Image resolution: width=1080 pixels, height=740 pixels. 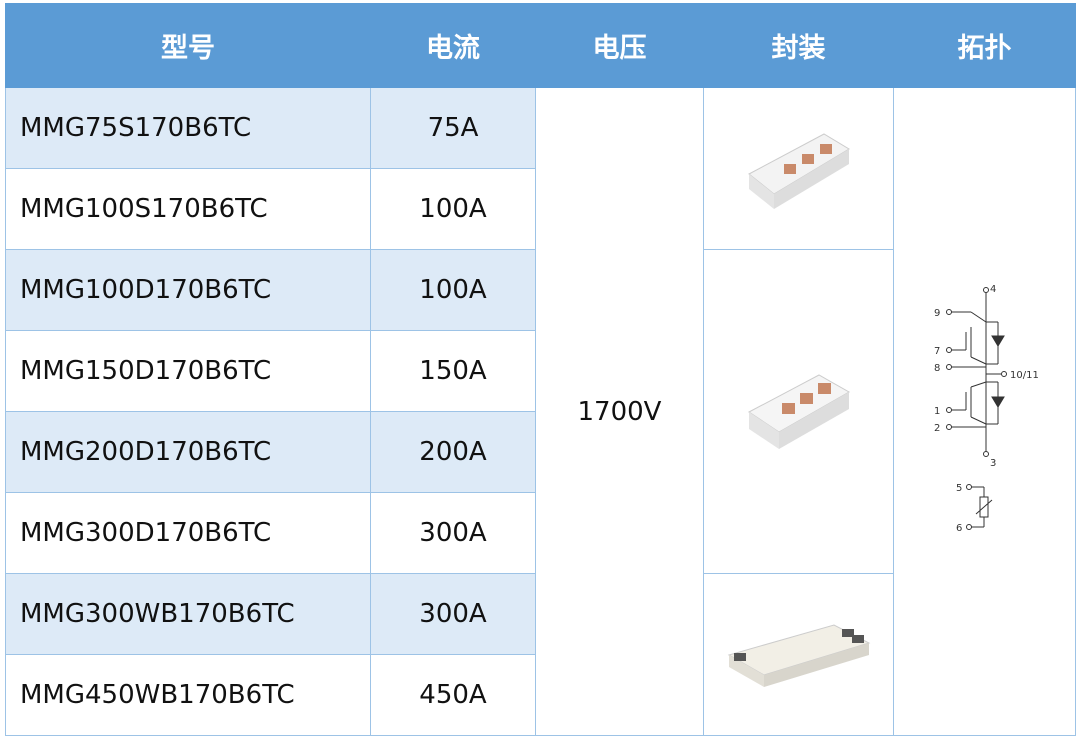 I want to click on model-cell: MMG150D170B6TC, so click(x=188, y=371).